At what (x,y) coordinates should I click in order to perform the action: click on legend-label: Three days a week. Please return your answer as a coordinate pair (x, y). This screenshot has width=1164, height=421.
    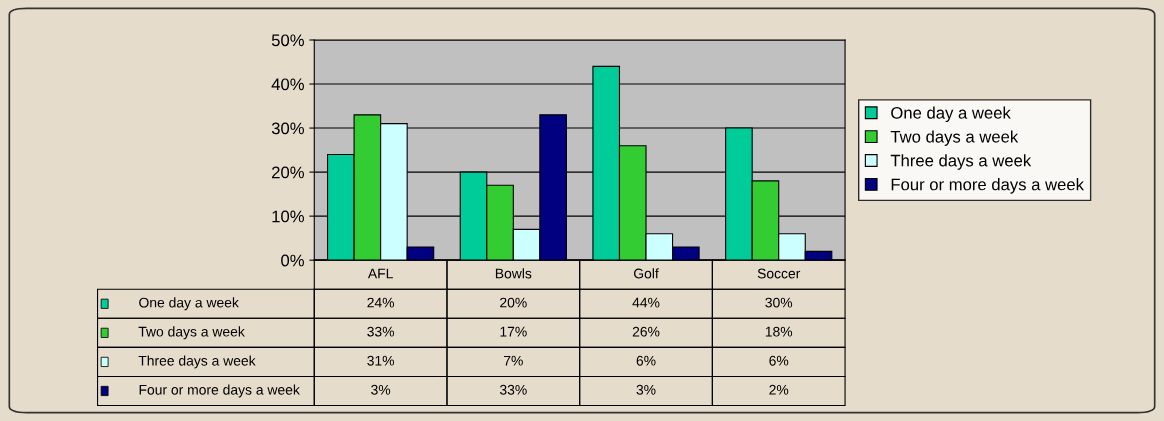
    Looking at the image, I should click on (961, 162).